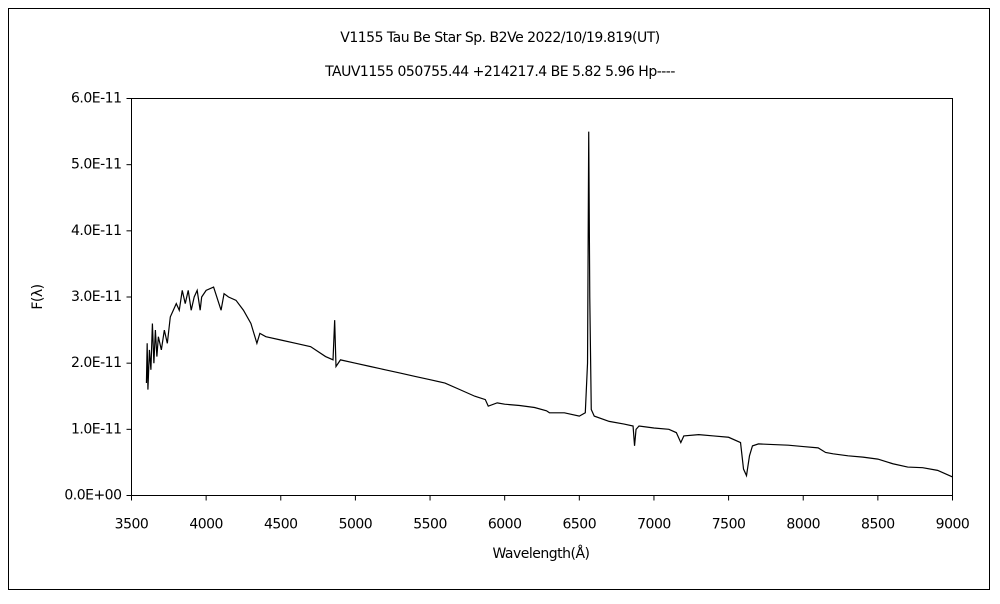 This screenshot has height=604, width=1000. What do you see at coordinates (96, 363) in the screenshot?
I see `y-tick-label: 2.0E-11` at bounding box center [96, 363].